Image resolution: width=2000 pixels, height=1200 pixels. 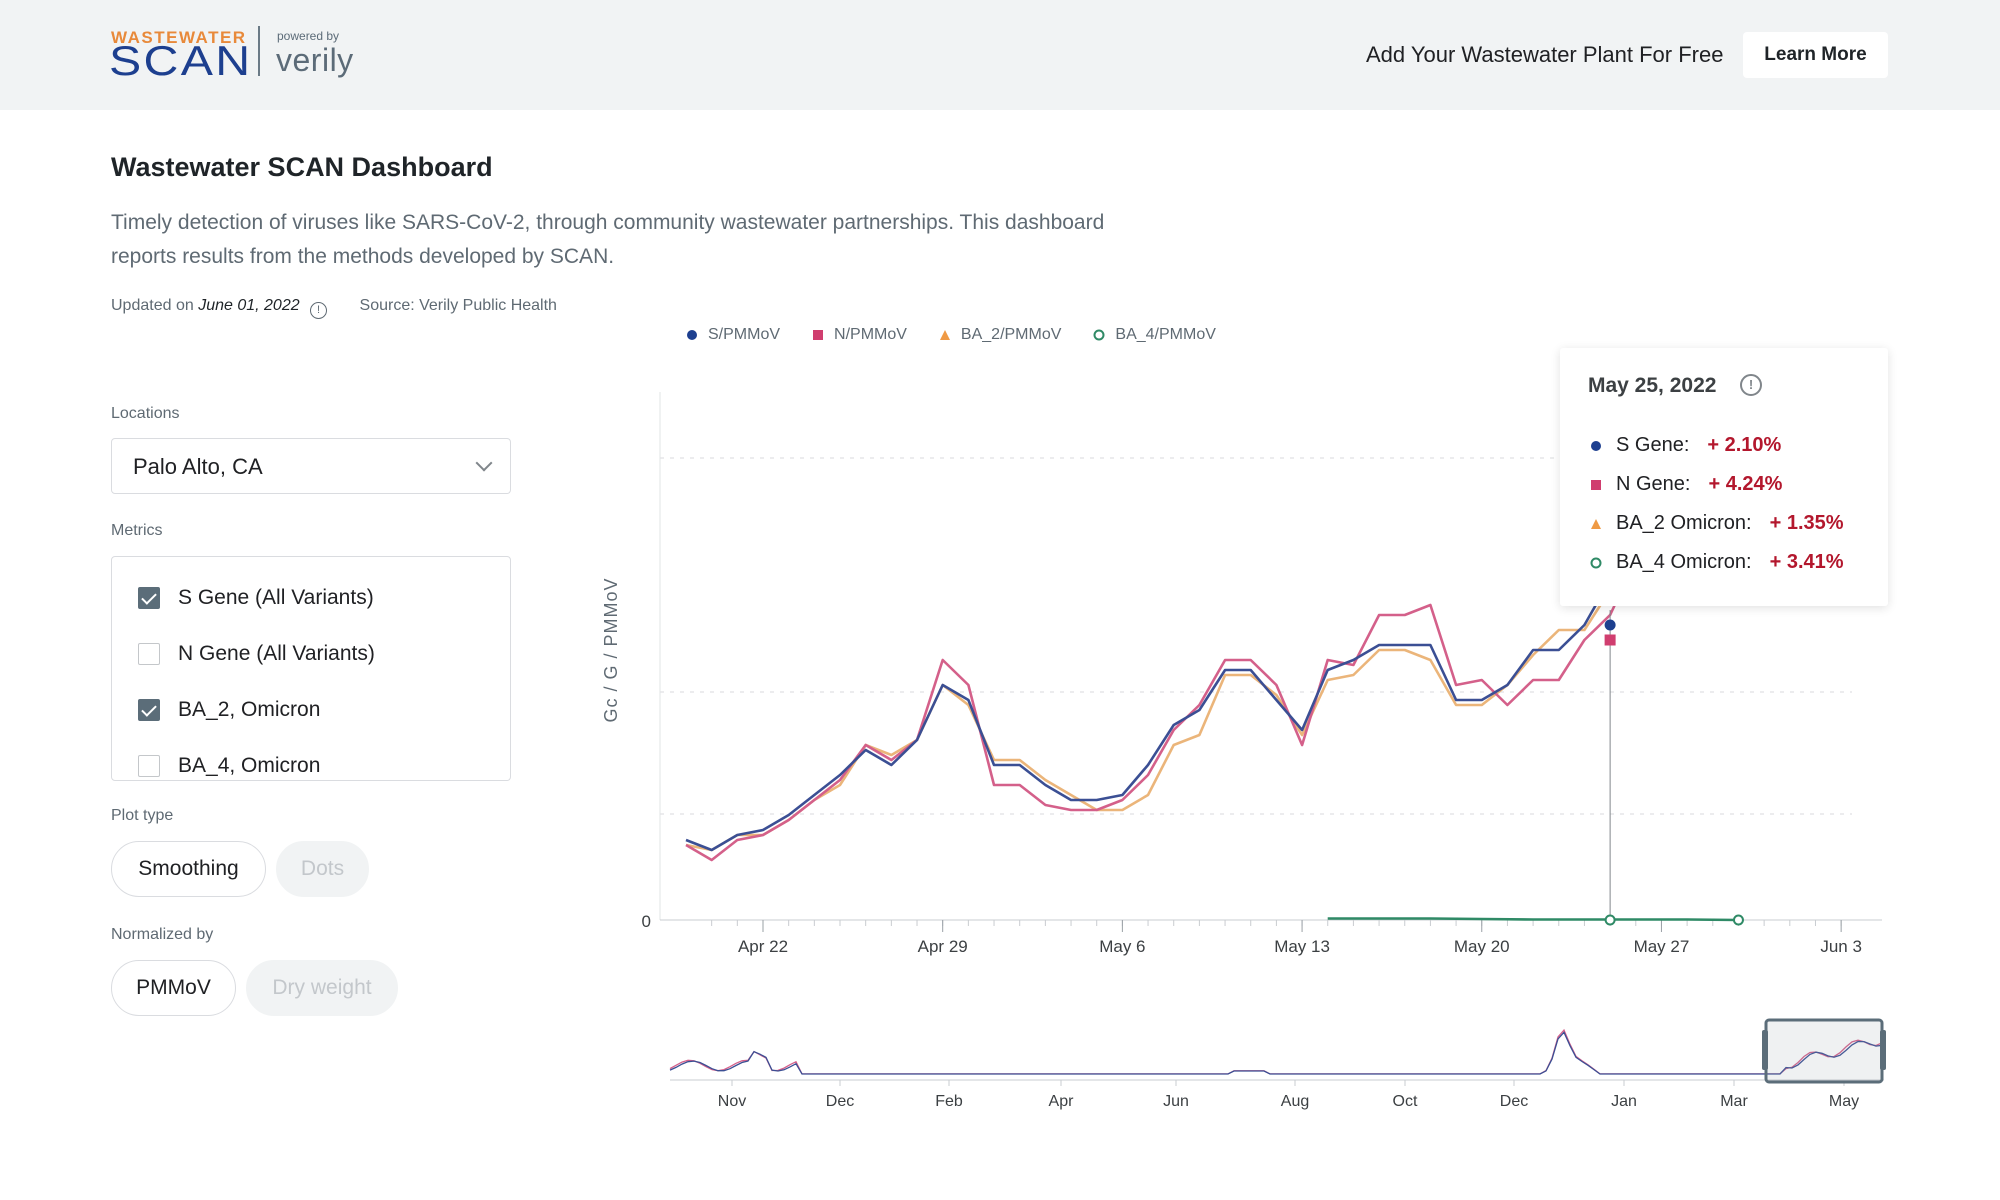 I want to click on overview-tick-label: Mar, so click(x=1734, y=1101).